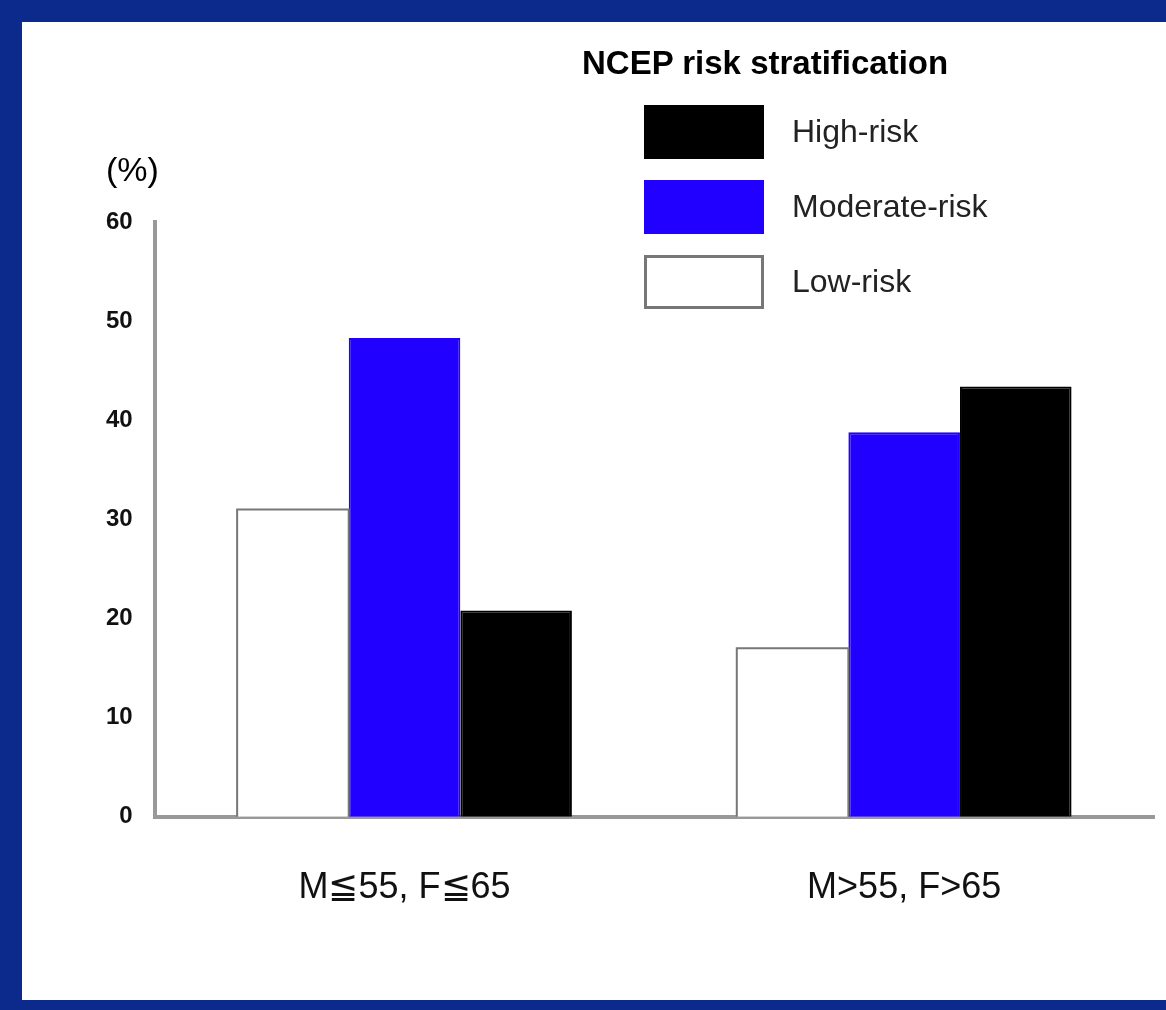 The height and width of the screenshot is (1010, 1166). Describe the element at coordinates (132, 169) in the screenshot. I see `y-axis-title: (%)` at that location.